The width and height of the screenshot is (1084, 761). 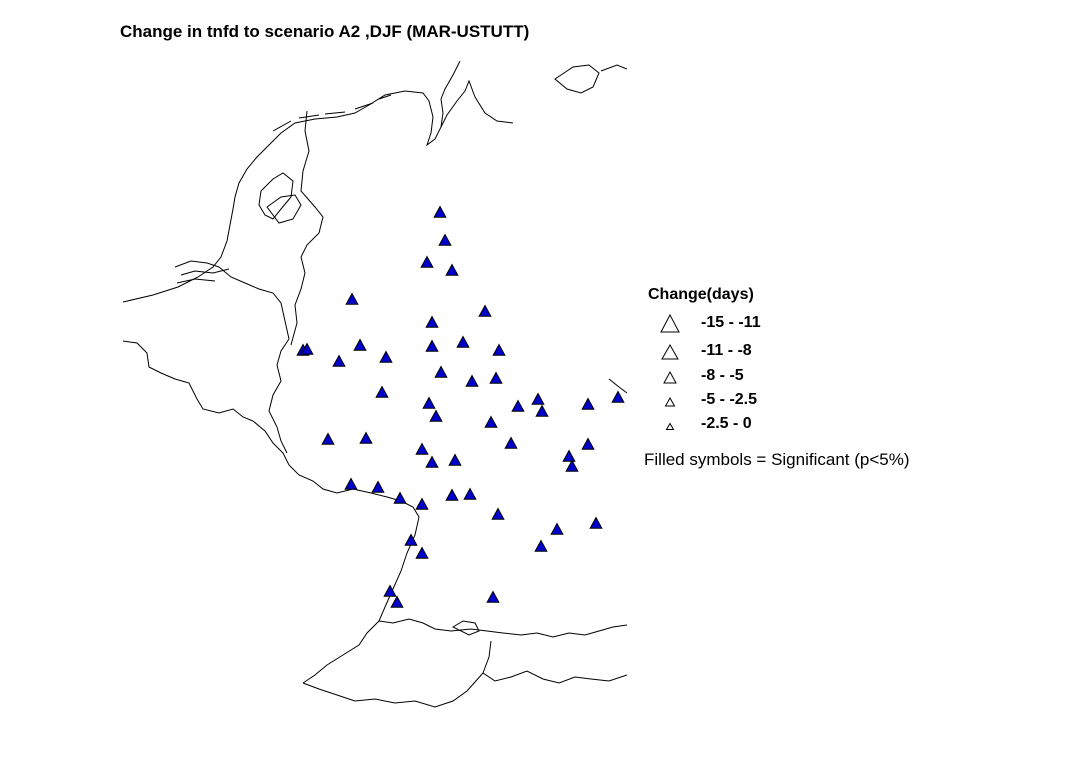 What do you see at coordinates (722, 375) in the screenshot?
I see `legend-label: -8 - -5` at bounding box center [722, 375].